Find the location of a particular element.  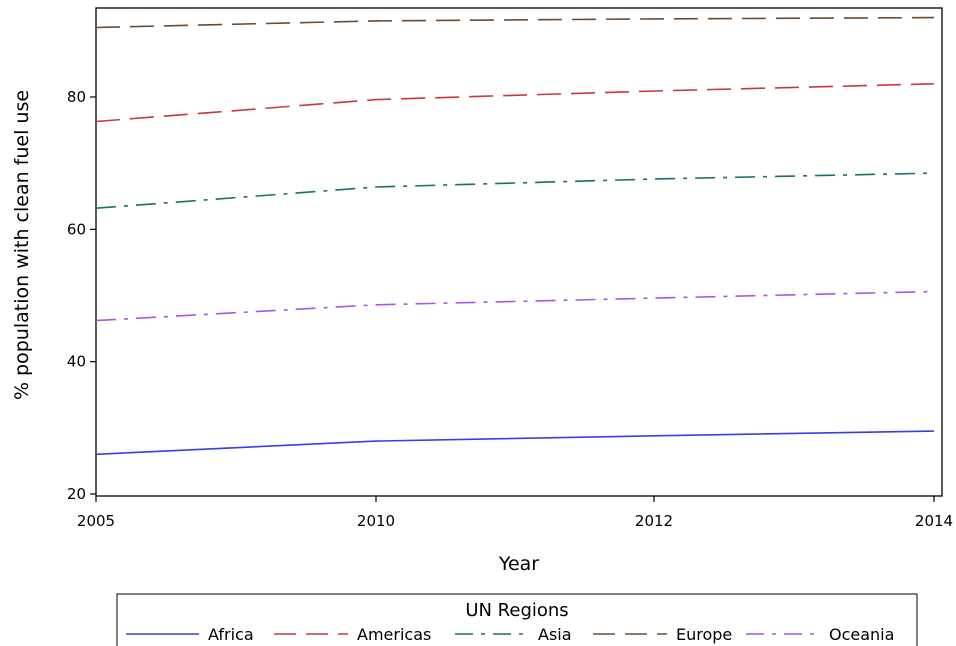

y-tick-label: 20 is located at coordinates (76, 494).